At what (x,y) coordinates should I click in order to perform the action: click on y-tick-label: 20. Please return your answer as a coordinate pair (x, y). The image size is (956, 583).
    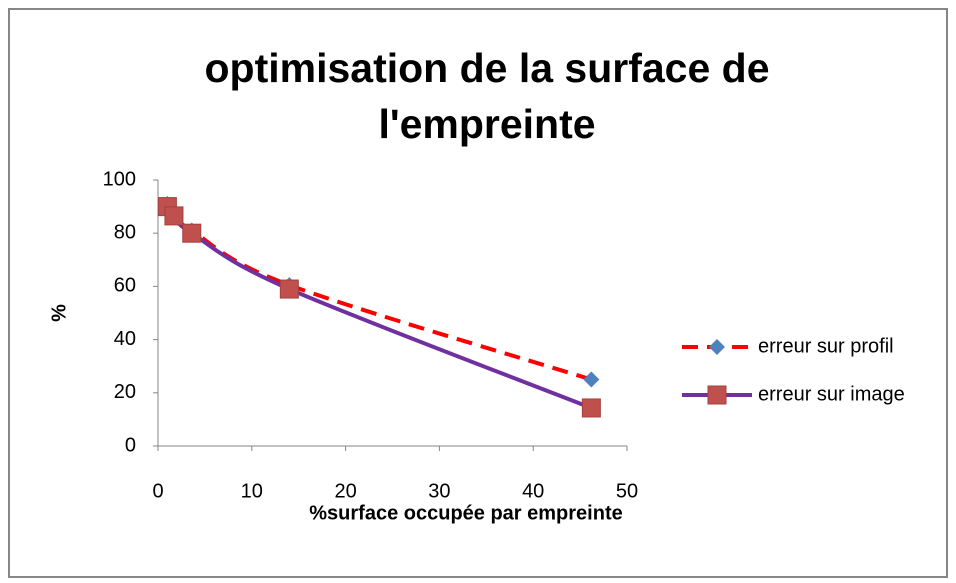
    Looking at the image, I should click on (125, 392).